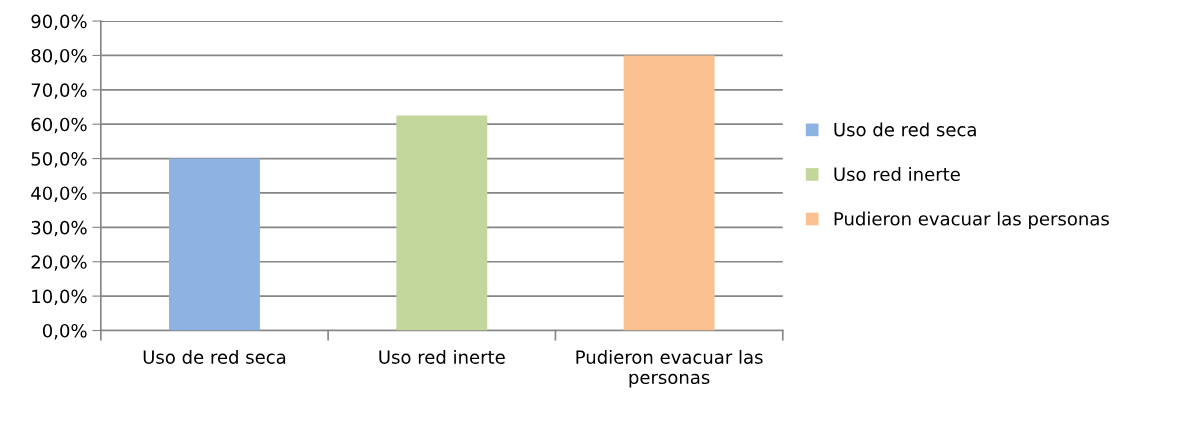  I want to click on x-tick-label: Uso de red seca, so click(214, 356).